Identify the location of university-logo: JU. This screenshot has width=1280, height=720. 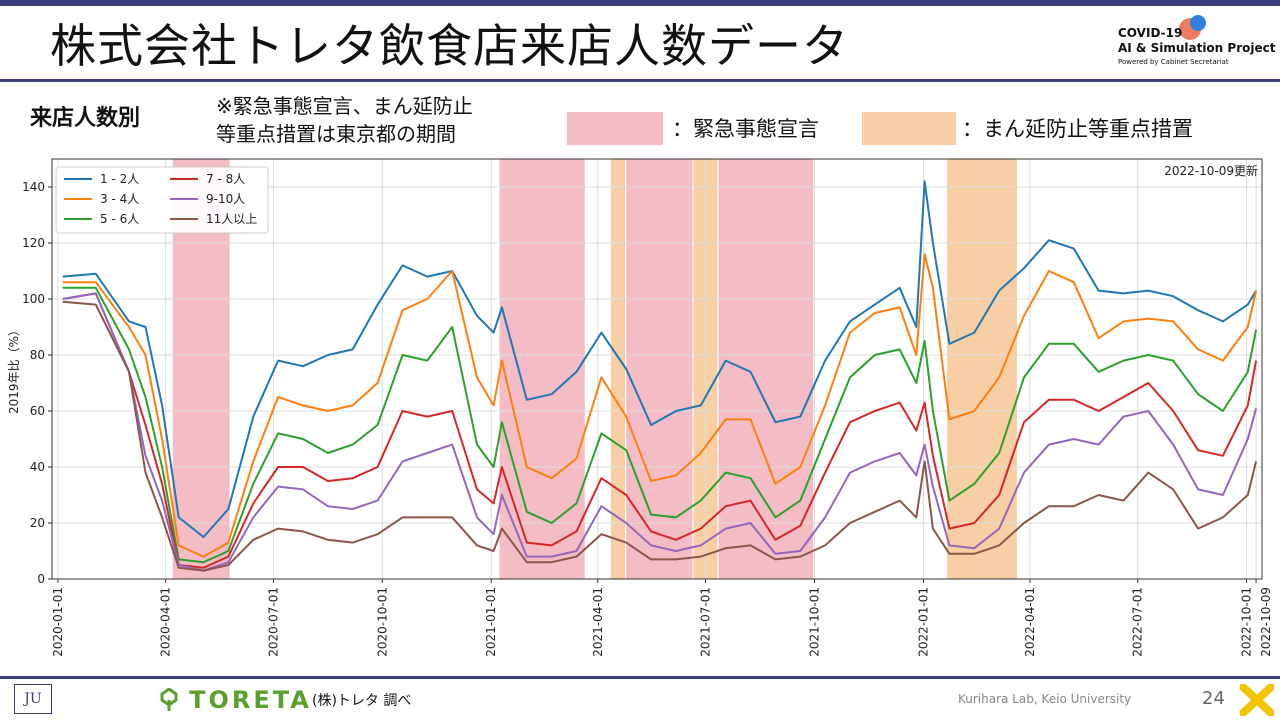
(33, 699).